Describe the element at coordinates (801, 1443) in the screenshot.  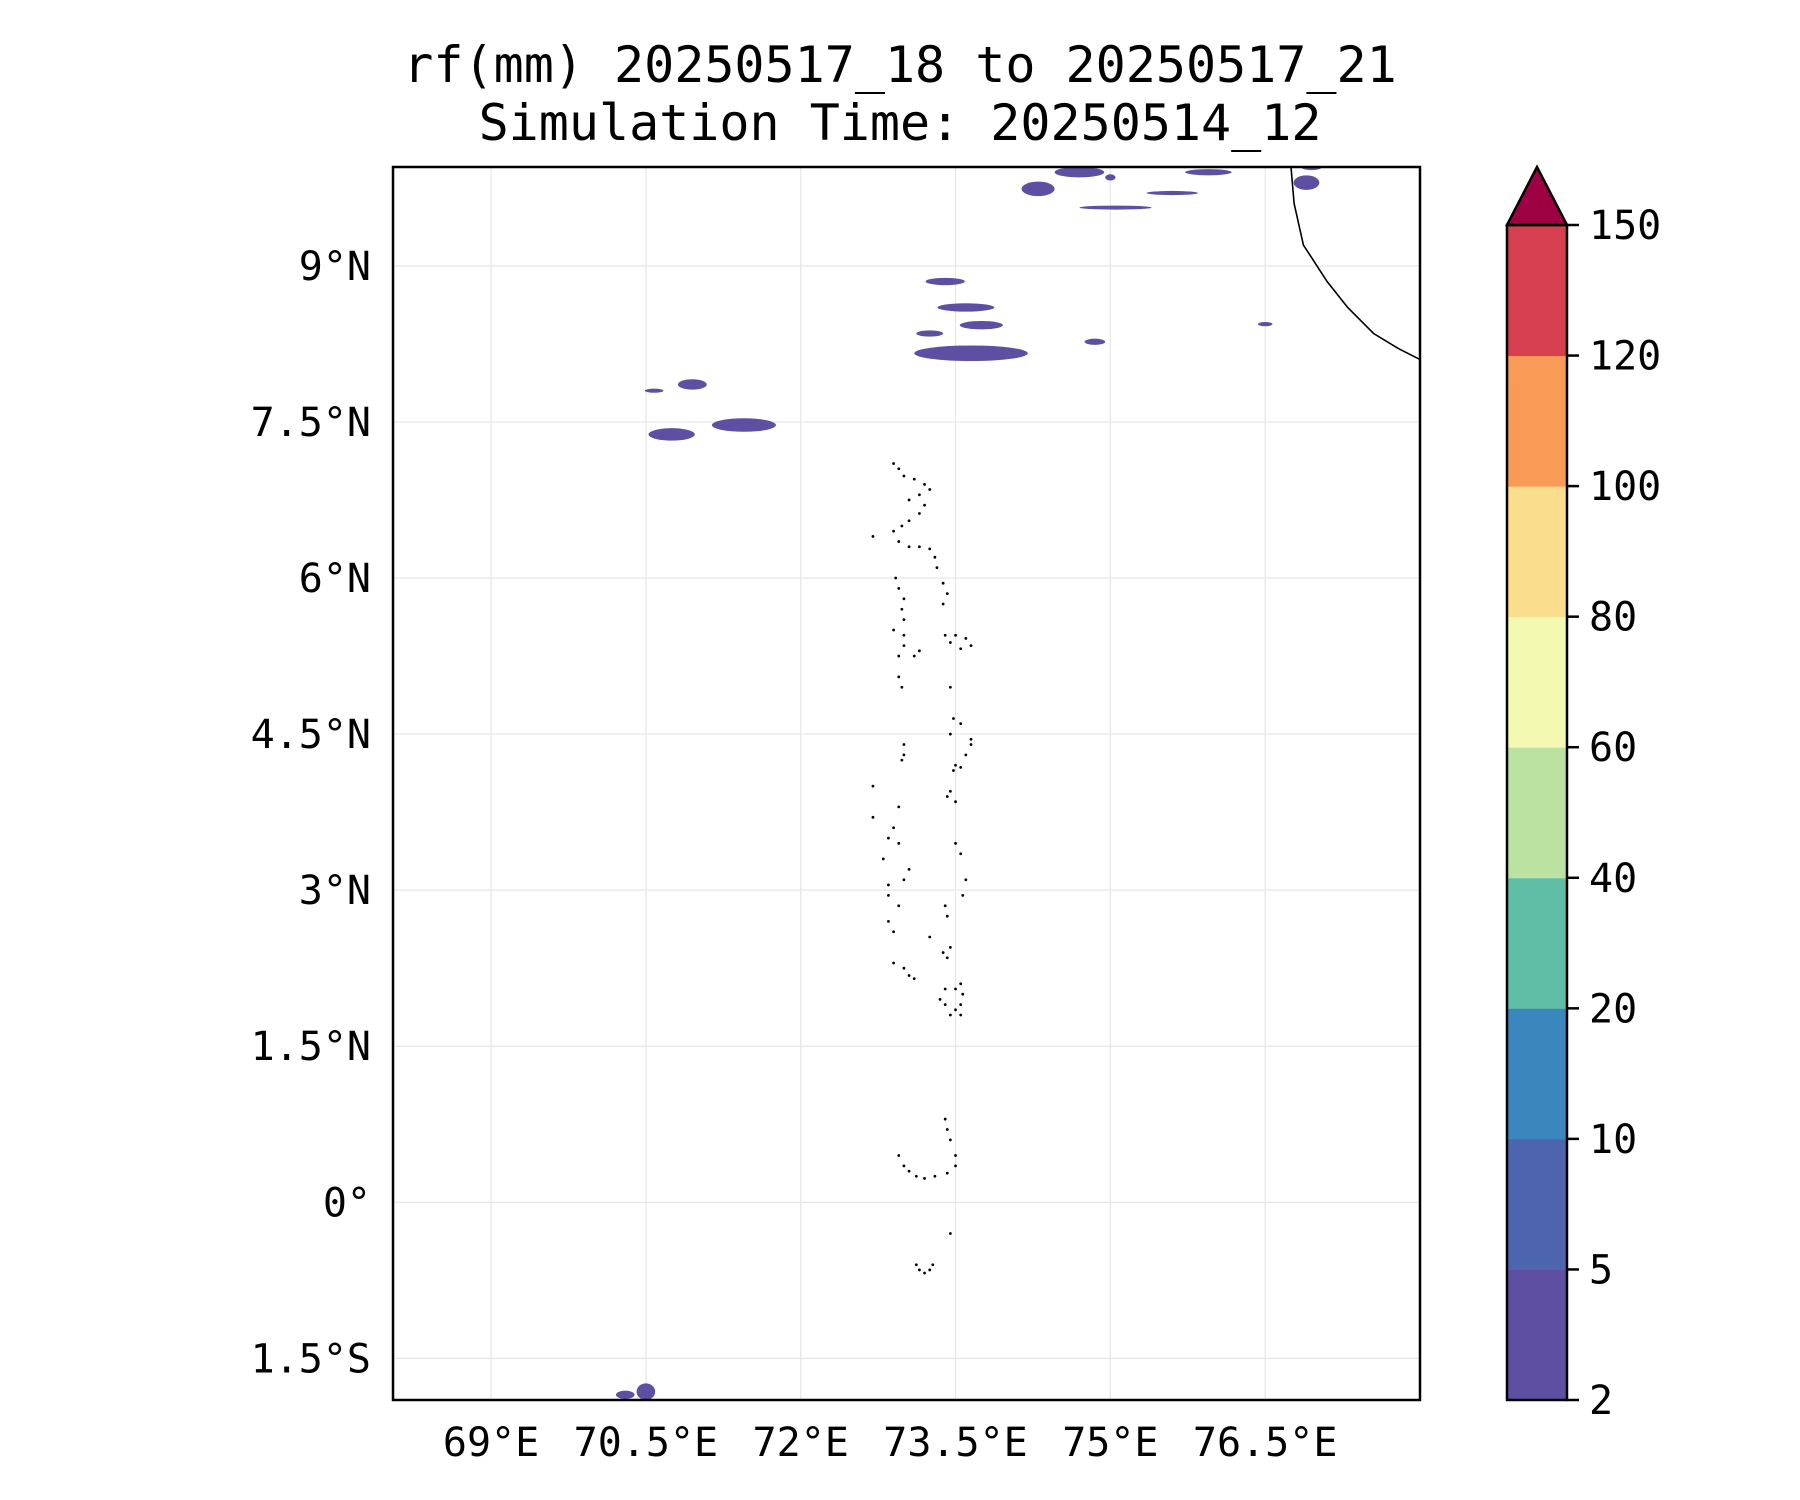
I see `lon-tick-label-2: 72°E` at that location.